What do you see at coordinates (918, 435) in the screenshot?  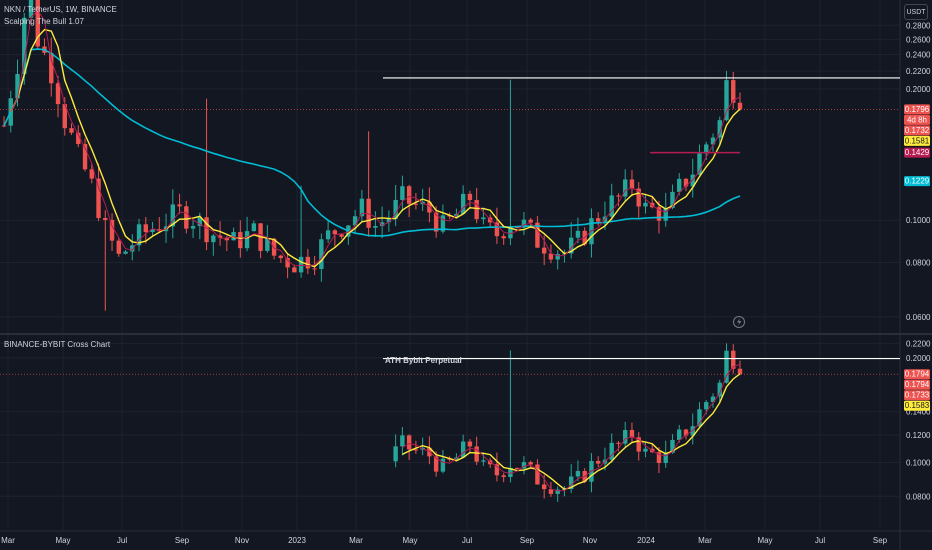 I see `lower-y-tick-label: 0.1200` at bounding box center [918, 435].